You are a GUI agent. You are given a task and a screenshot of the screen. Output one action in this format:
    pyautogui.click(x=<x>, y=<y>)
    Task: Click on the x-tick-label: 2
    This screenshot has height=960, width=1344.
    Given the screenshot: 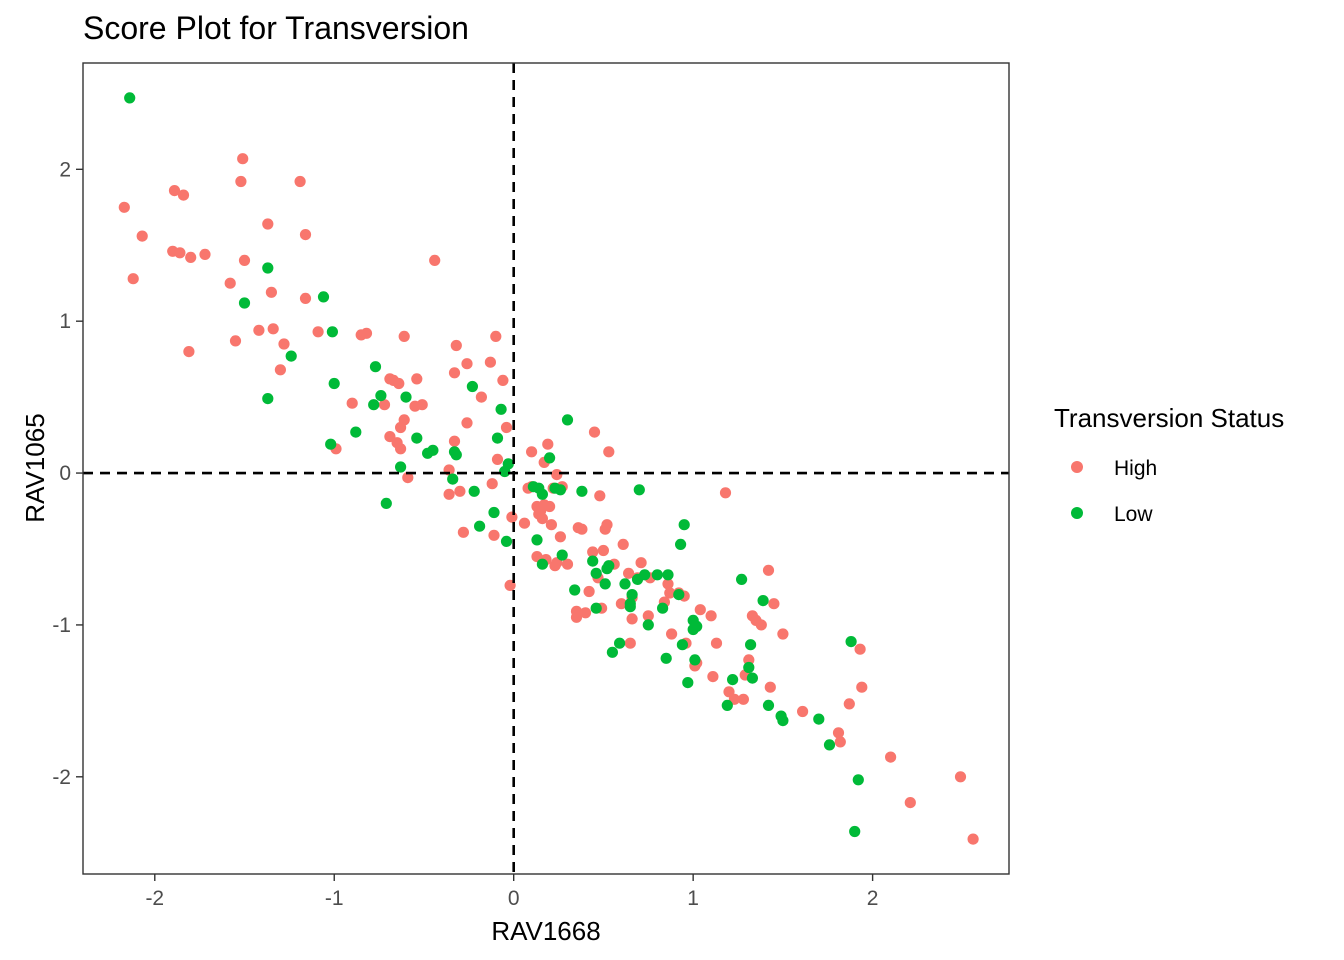 What is the action you would take?
    pyautogui.click(x=873, y=898)
    